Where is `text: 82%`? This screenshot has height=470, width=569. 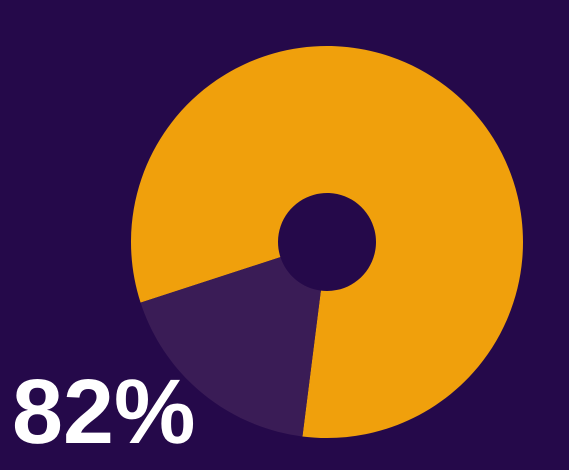 text: 82% is located at coordinates (104, 411).